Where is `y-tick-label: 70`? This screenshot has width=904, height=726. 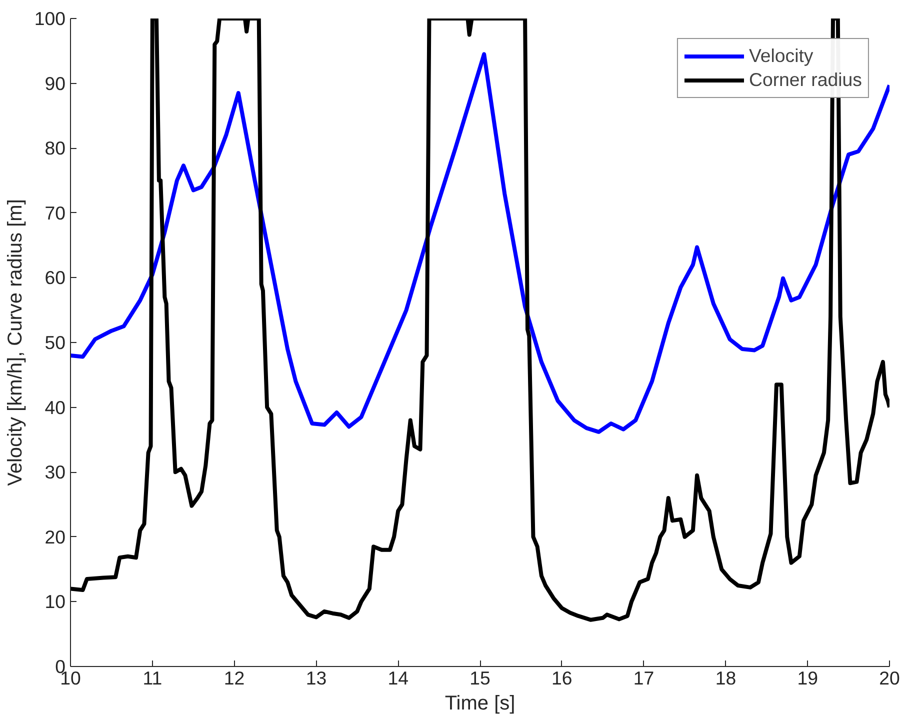
y-tick-label: 70 is located at coordinates (55, 213).